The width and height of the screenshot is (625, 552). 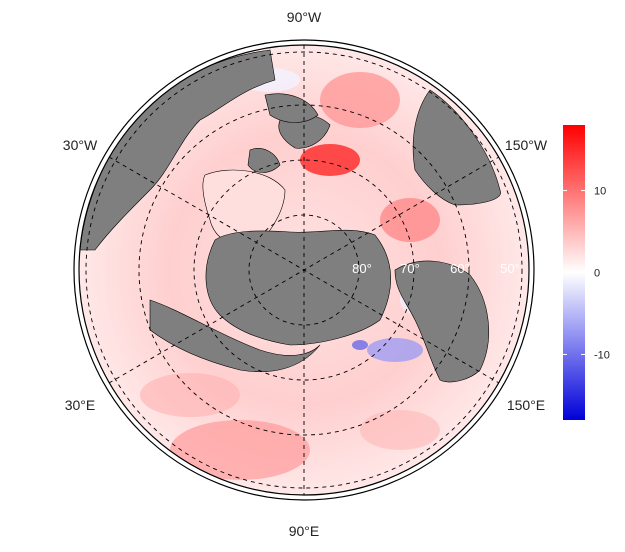 I want to click on lon-label-90e: 90°E, so click(x=304, y=531).